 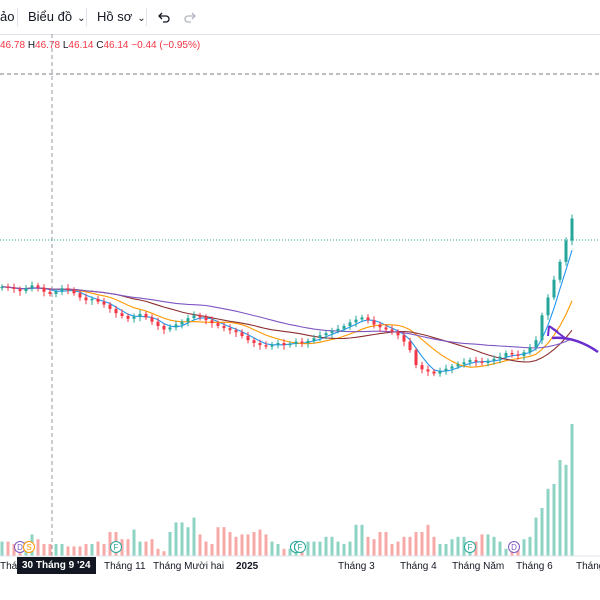 What do you see at coordinates (121, 16) in the screenshot?
I see `profile-menu-button: Hồ sơ ⌄` at bounding box center [121, 16].